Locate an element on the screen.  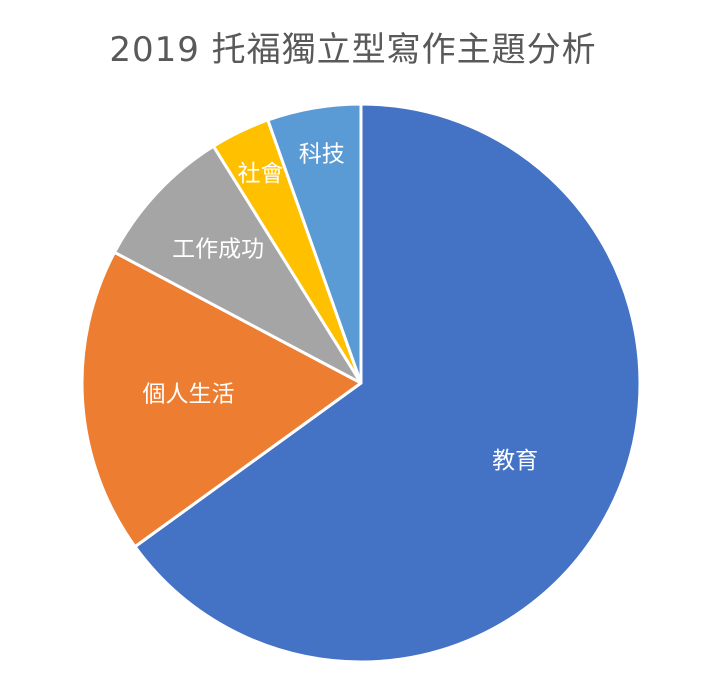
pie-label-3: 工作成功 is located at coordinates (218, 249).